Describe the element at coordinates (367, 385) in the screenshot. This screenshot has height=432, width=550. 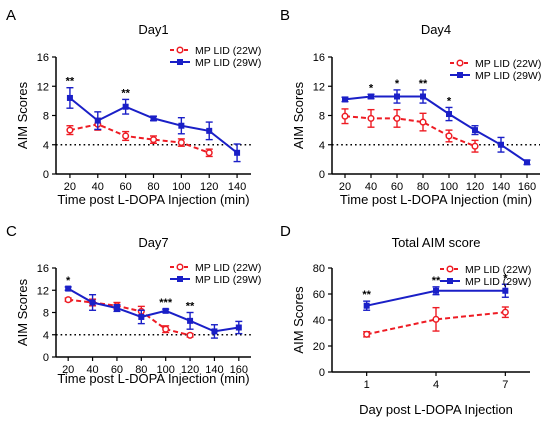
I see `x-tick-label: 1` at that location.